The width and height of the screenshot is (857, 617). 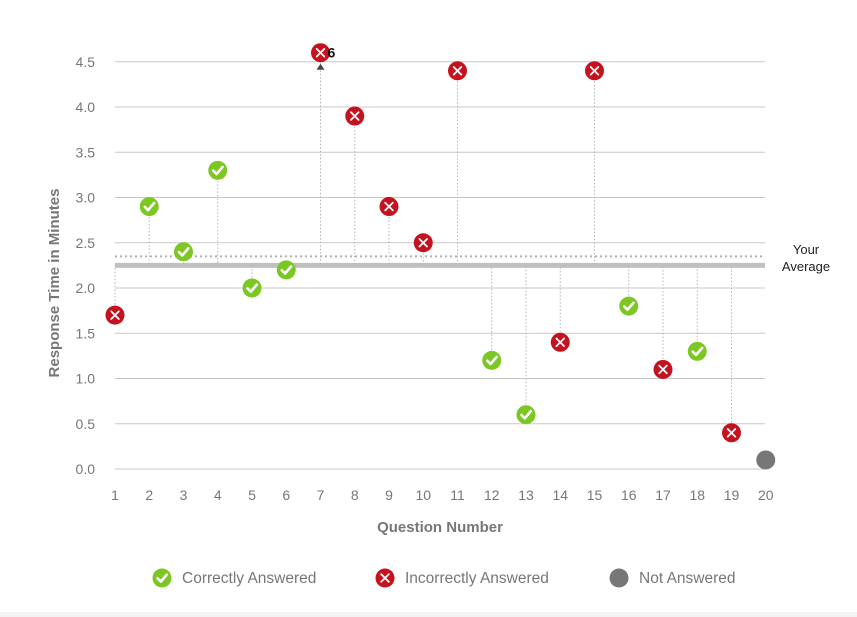 What do you see at coordinates (457, 495) in the screenshot?
I see `x-tick-label: 11` at bounding box center [457, 495].